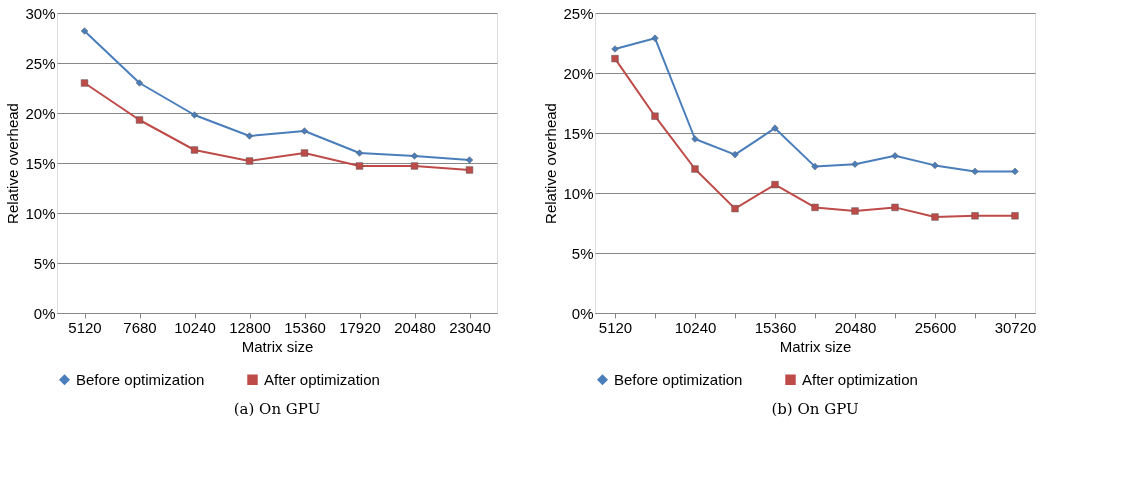 This screenshot has height=494, width=1123. I want to click on x-tick-label: 7680, so click(140, 327).